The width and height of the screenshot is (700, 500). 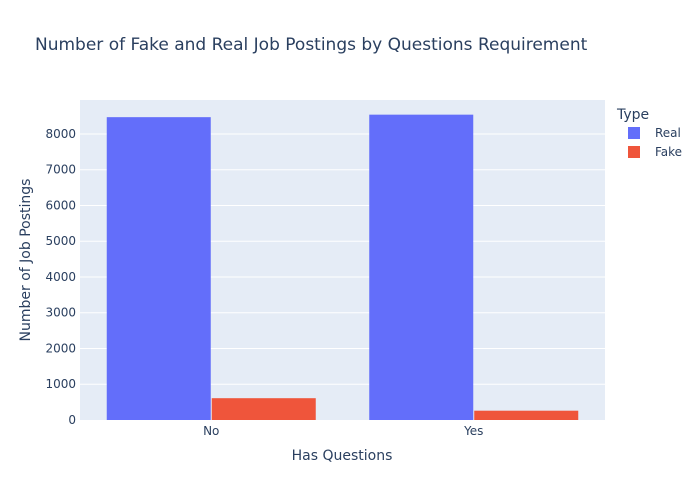 I want to click on legend-title: Type, so click(x=632, y=115).